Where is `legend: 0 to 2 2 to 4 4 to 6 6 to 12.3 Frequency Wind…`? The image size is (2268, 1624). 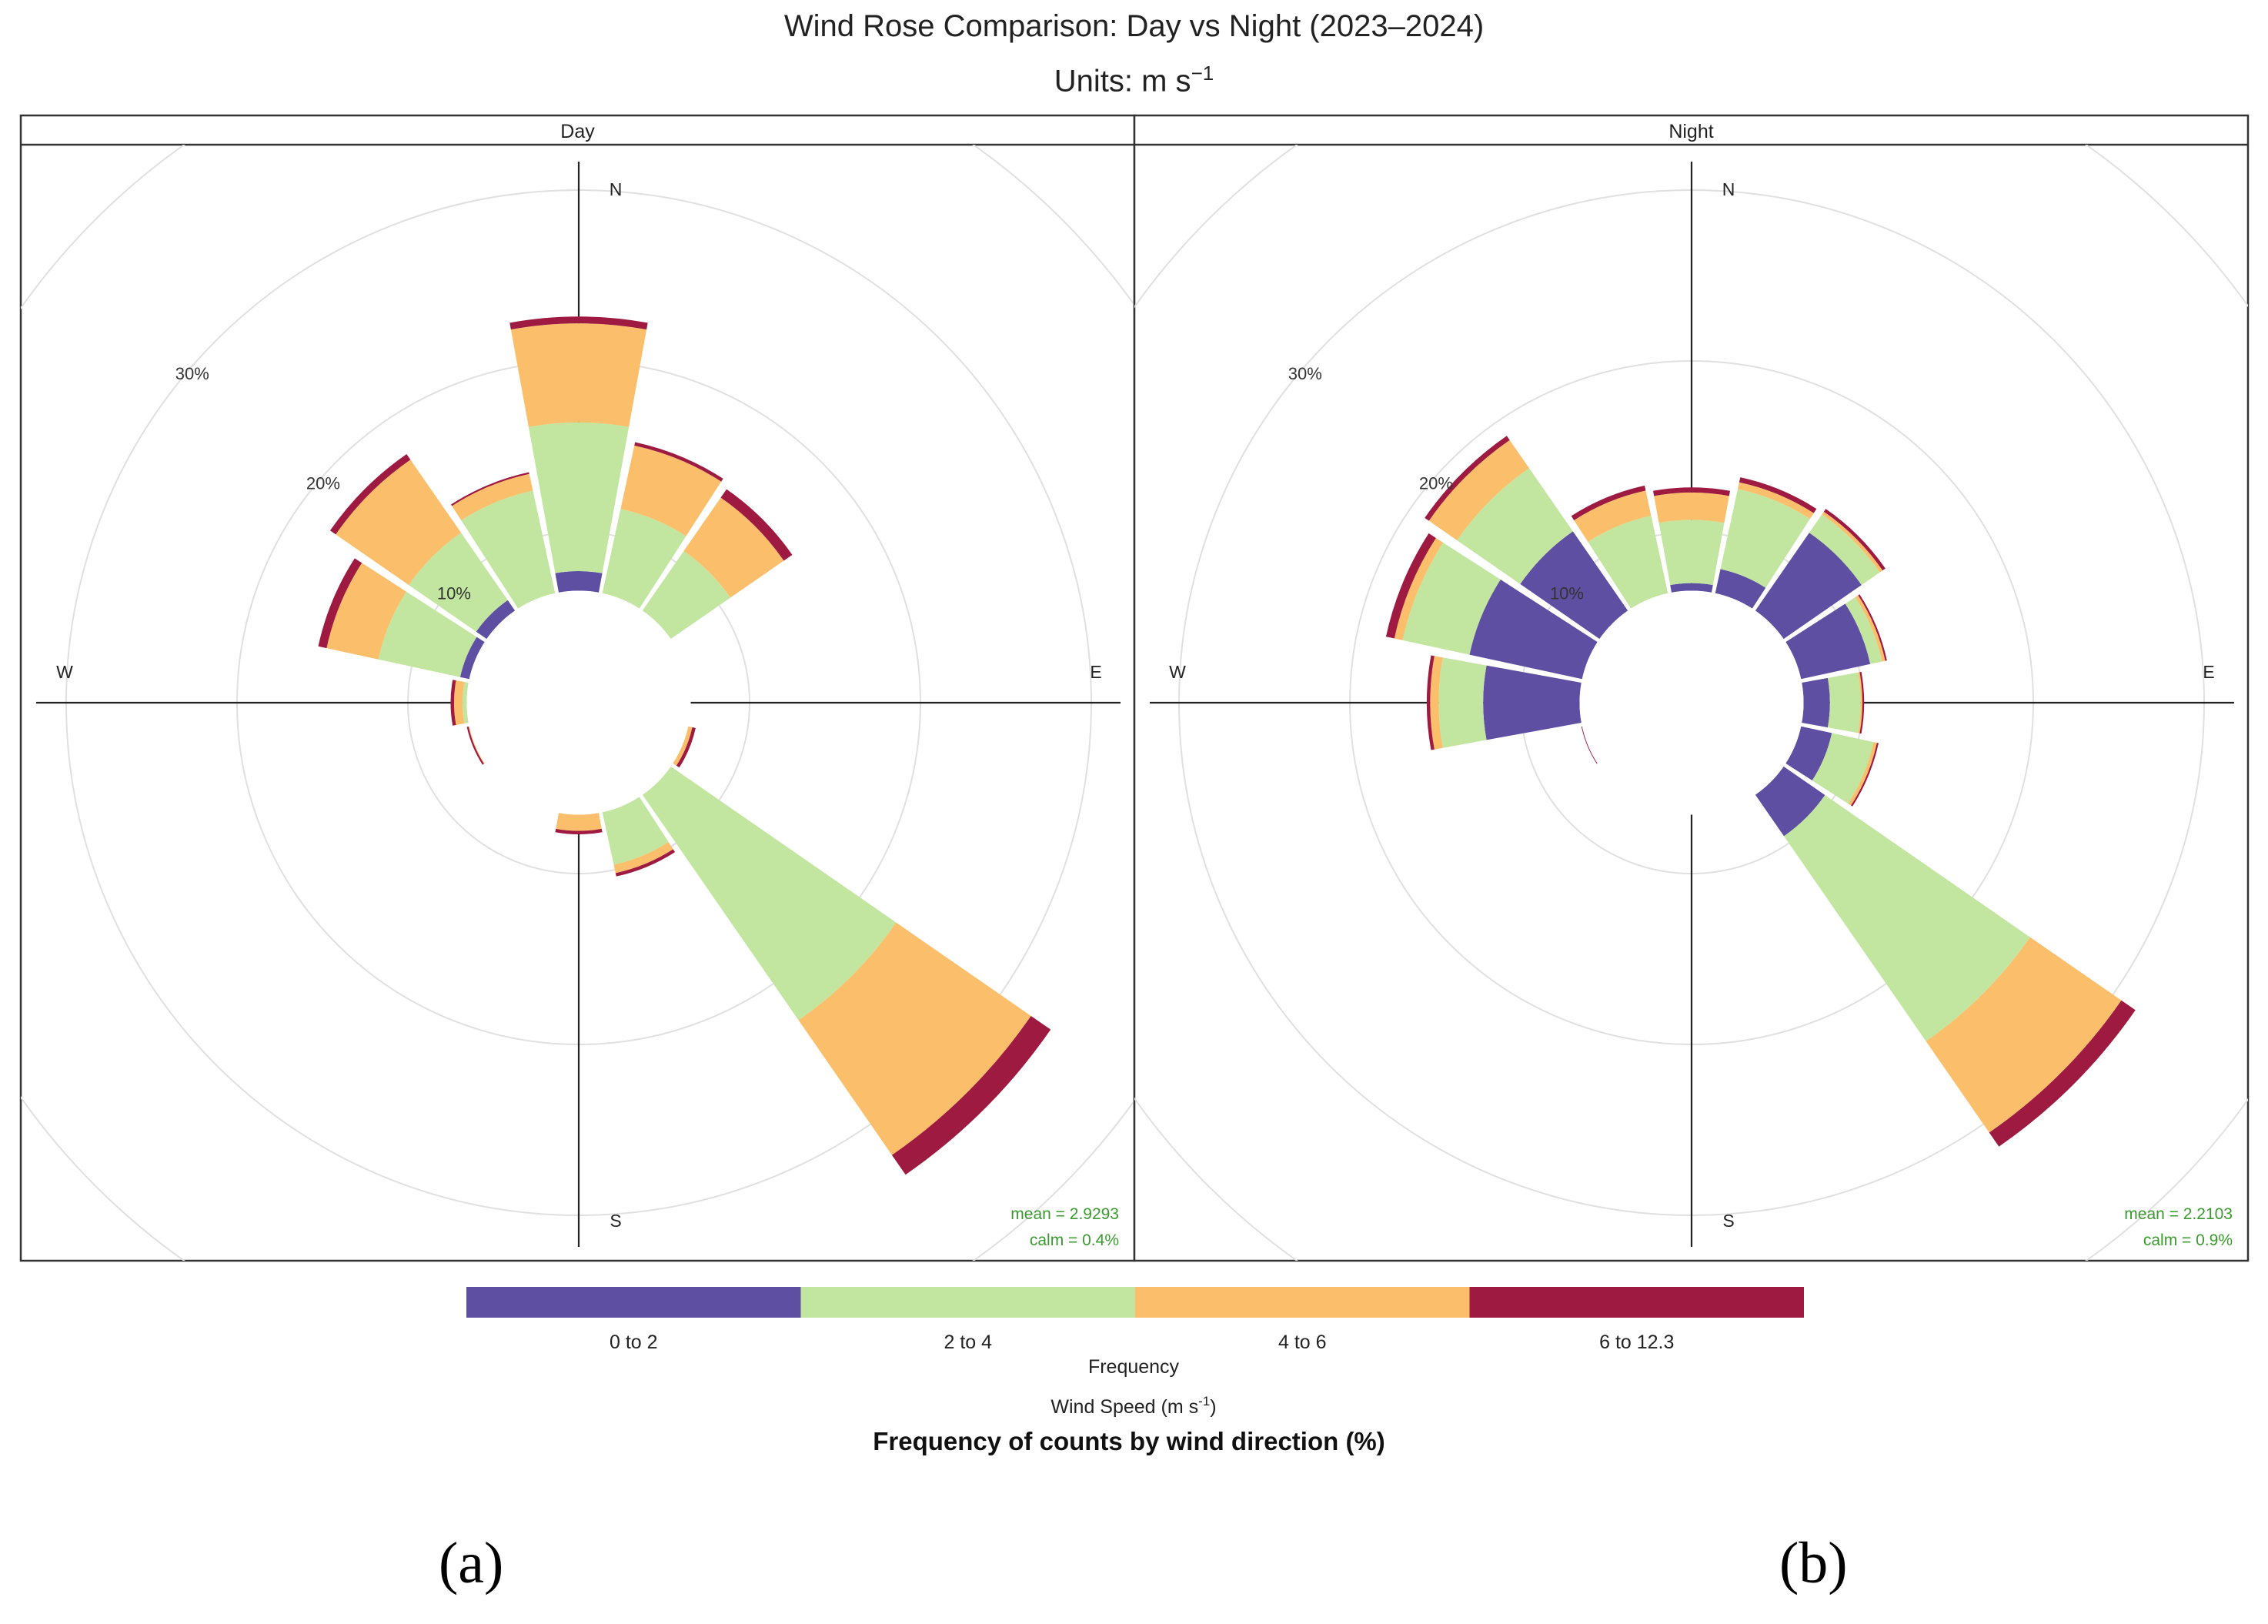
legend: 0 to 2 2 to 4 4 to 6 6 to 12.3 Frequency Wind… is located at coordinates (1135, 1371).